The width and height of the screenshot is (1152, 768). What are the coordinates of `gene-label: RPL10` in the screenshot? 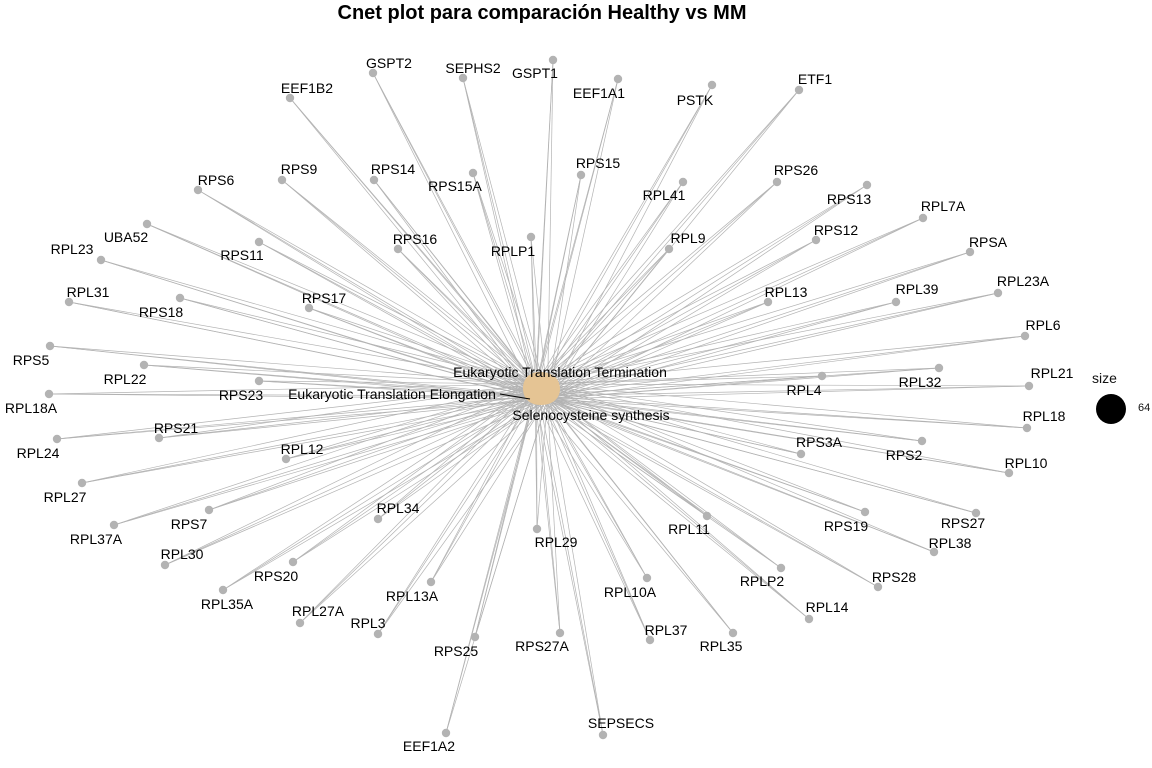 It's located at (1026, 463).